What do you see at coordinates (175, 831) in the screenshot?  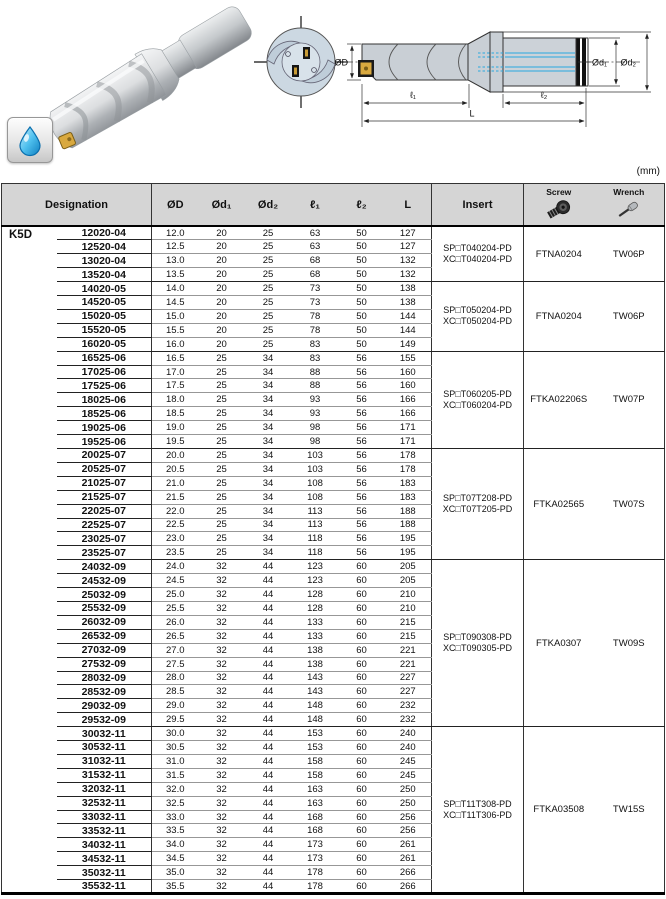 I see `od-cell: 33.5` at bounding box center [175, 831].